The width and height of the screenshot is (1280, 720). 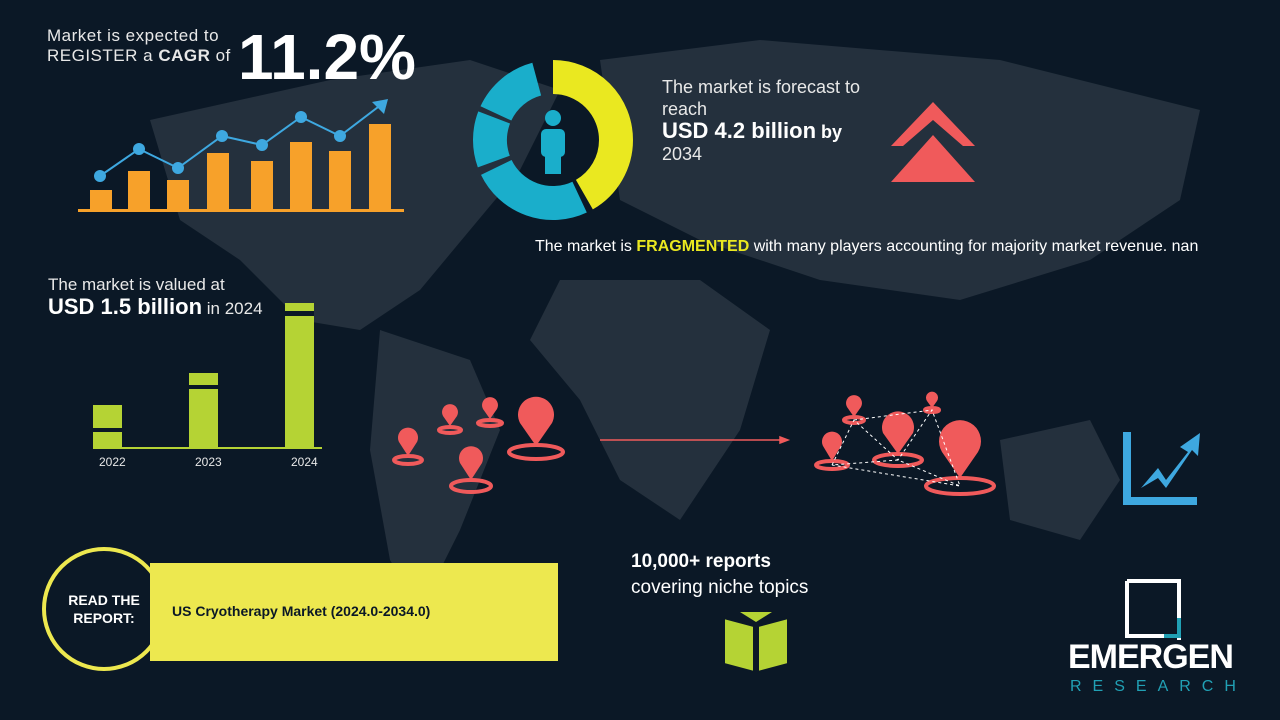 I want to click on forecast-pre: The market is forecast to reach, so click(x=761, y=98).